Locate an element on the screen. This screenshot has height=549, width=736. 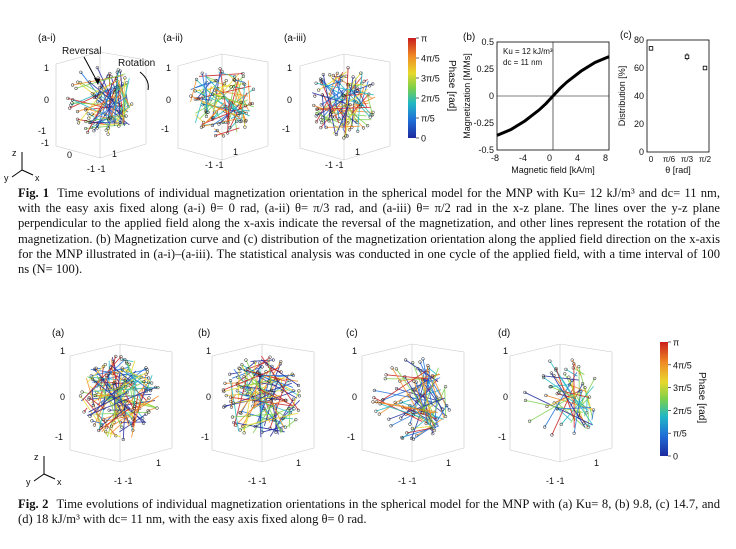
tick-floor: -1 -1 is located at coordinates (123, 481).